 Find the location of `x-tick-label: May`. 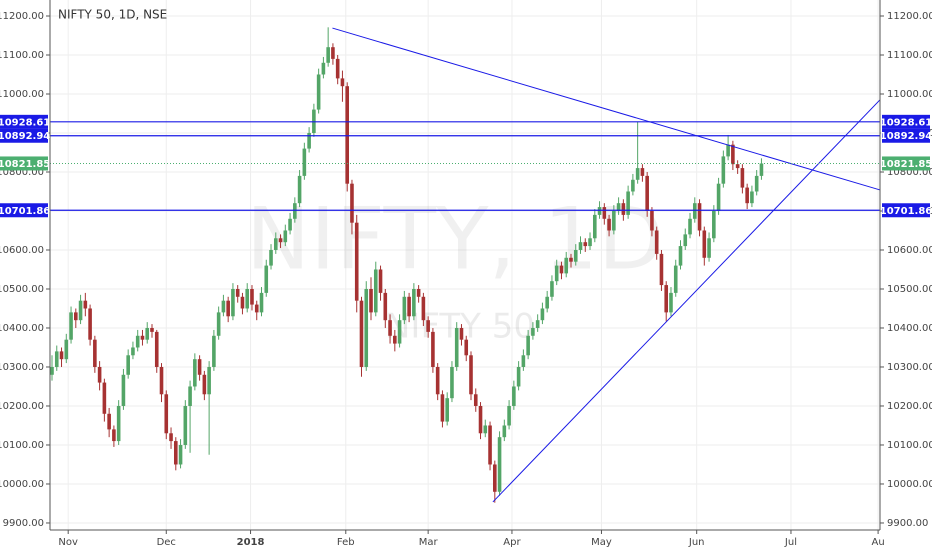

x-tick-label: May is located at coordinates (601, 542).